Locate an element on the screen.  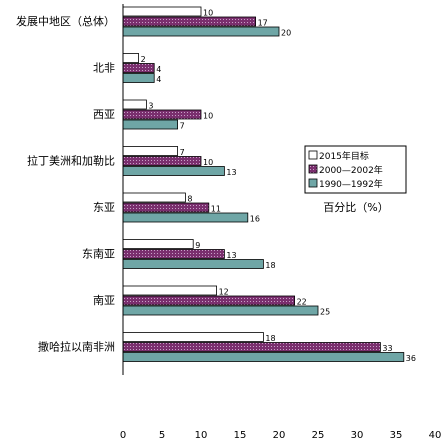
data-label: 22 is located at coordinates (302, 302).